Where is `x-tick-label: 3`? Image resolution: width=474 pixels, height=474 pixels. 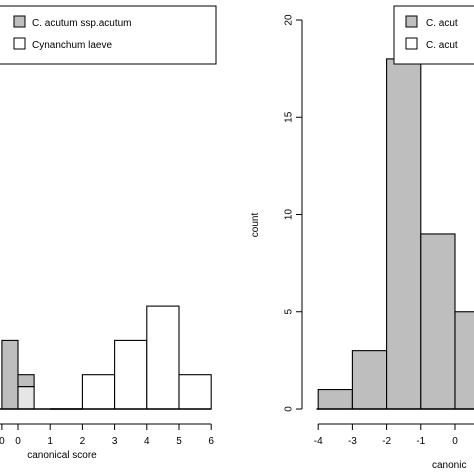 x-tick-label: 3 is located at coordinates (115, 441).